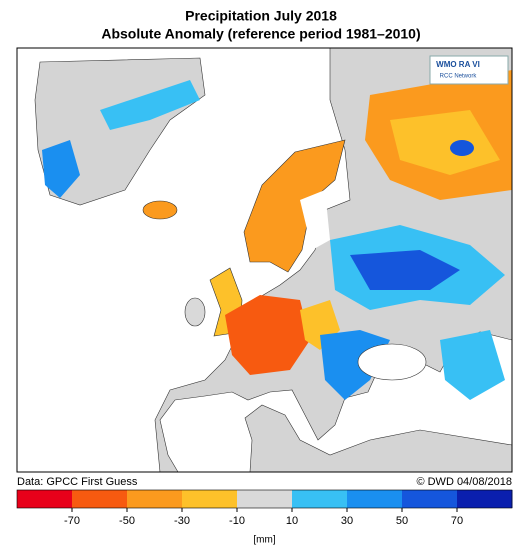  I want to click on logo-name: WMO RA VI, so click(458, 64).